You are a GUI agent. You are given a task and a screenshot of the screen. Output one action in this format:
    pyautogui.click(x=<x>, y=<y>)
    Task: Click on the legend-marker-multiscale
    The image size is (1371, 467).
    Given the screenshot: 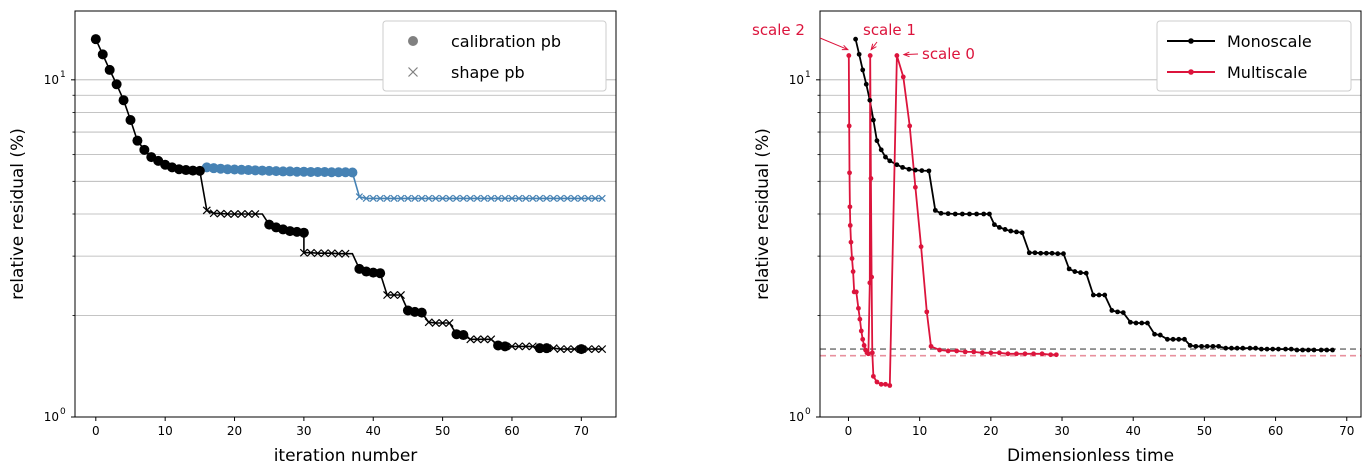 What is the action you would take?
    pyautogui.click(x=1191, y=72)
    